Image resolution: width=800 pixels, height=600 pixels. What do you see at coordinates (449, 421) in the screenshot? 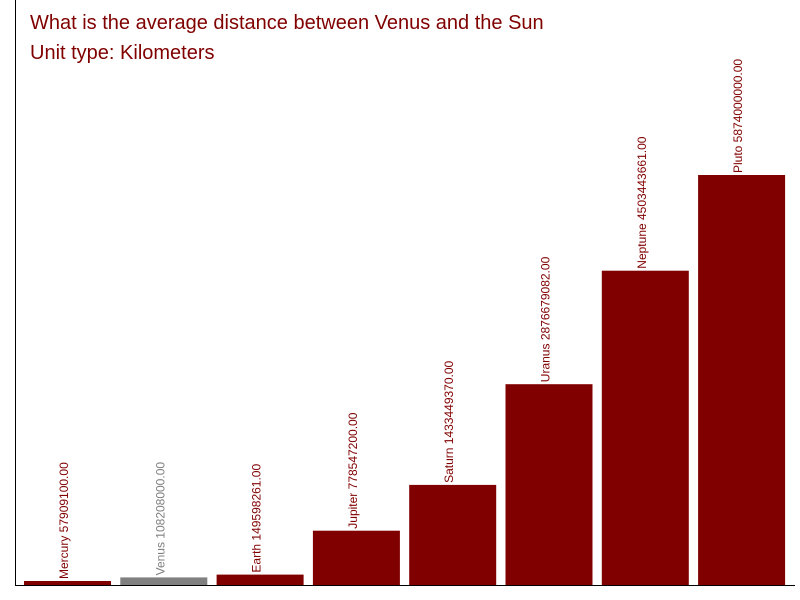
I see `bar-label-saturn: Saturn 1433449370.00` at bounding box center [449, 421].